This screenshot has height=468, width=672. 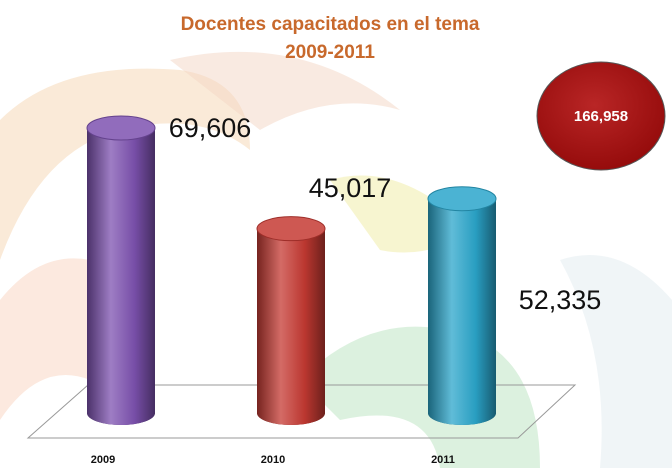 What do you see at coordinates (443, 460) in the screenshot?
I see `x-tick-label: 2011` at bounding box center [443, 460].